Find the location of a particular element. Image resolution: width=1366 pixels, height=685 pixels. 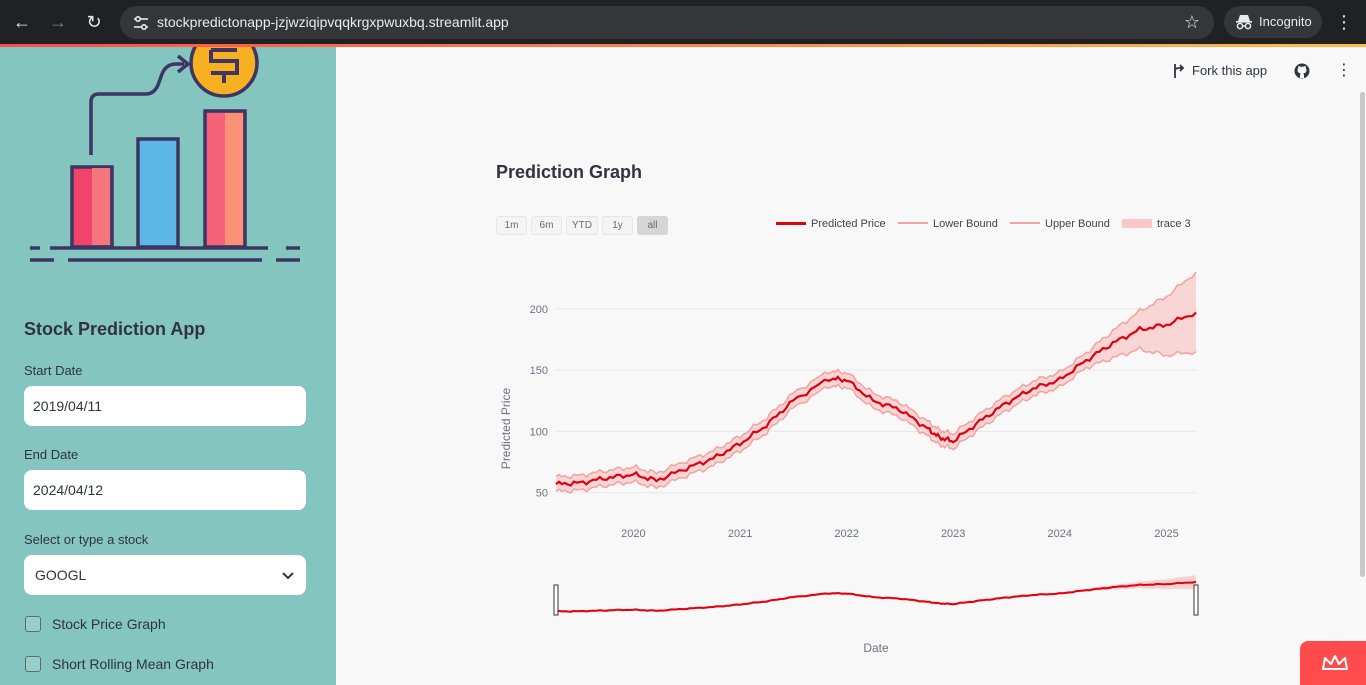

x-tick-label: 2025 is located at coordinates (1166, 534).